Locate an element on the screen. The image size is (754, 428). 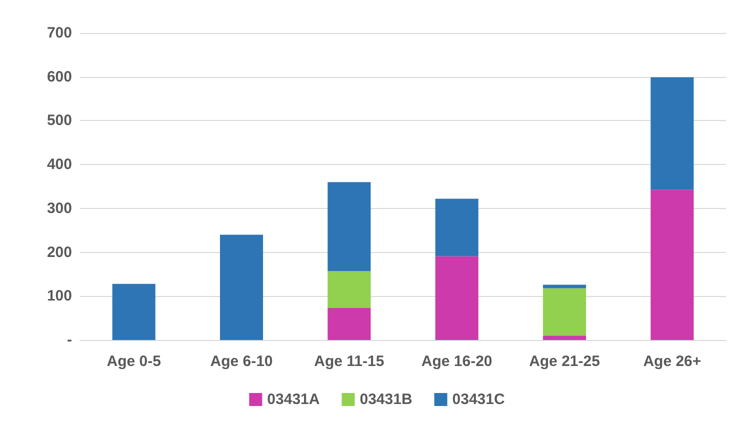
legend-label: 03431B is located at coordinates (386, 399).